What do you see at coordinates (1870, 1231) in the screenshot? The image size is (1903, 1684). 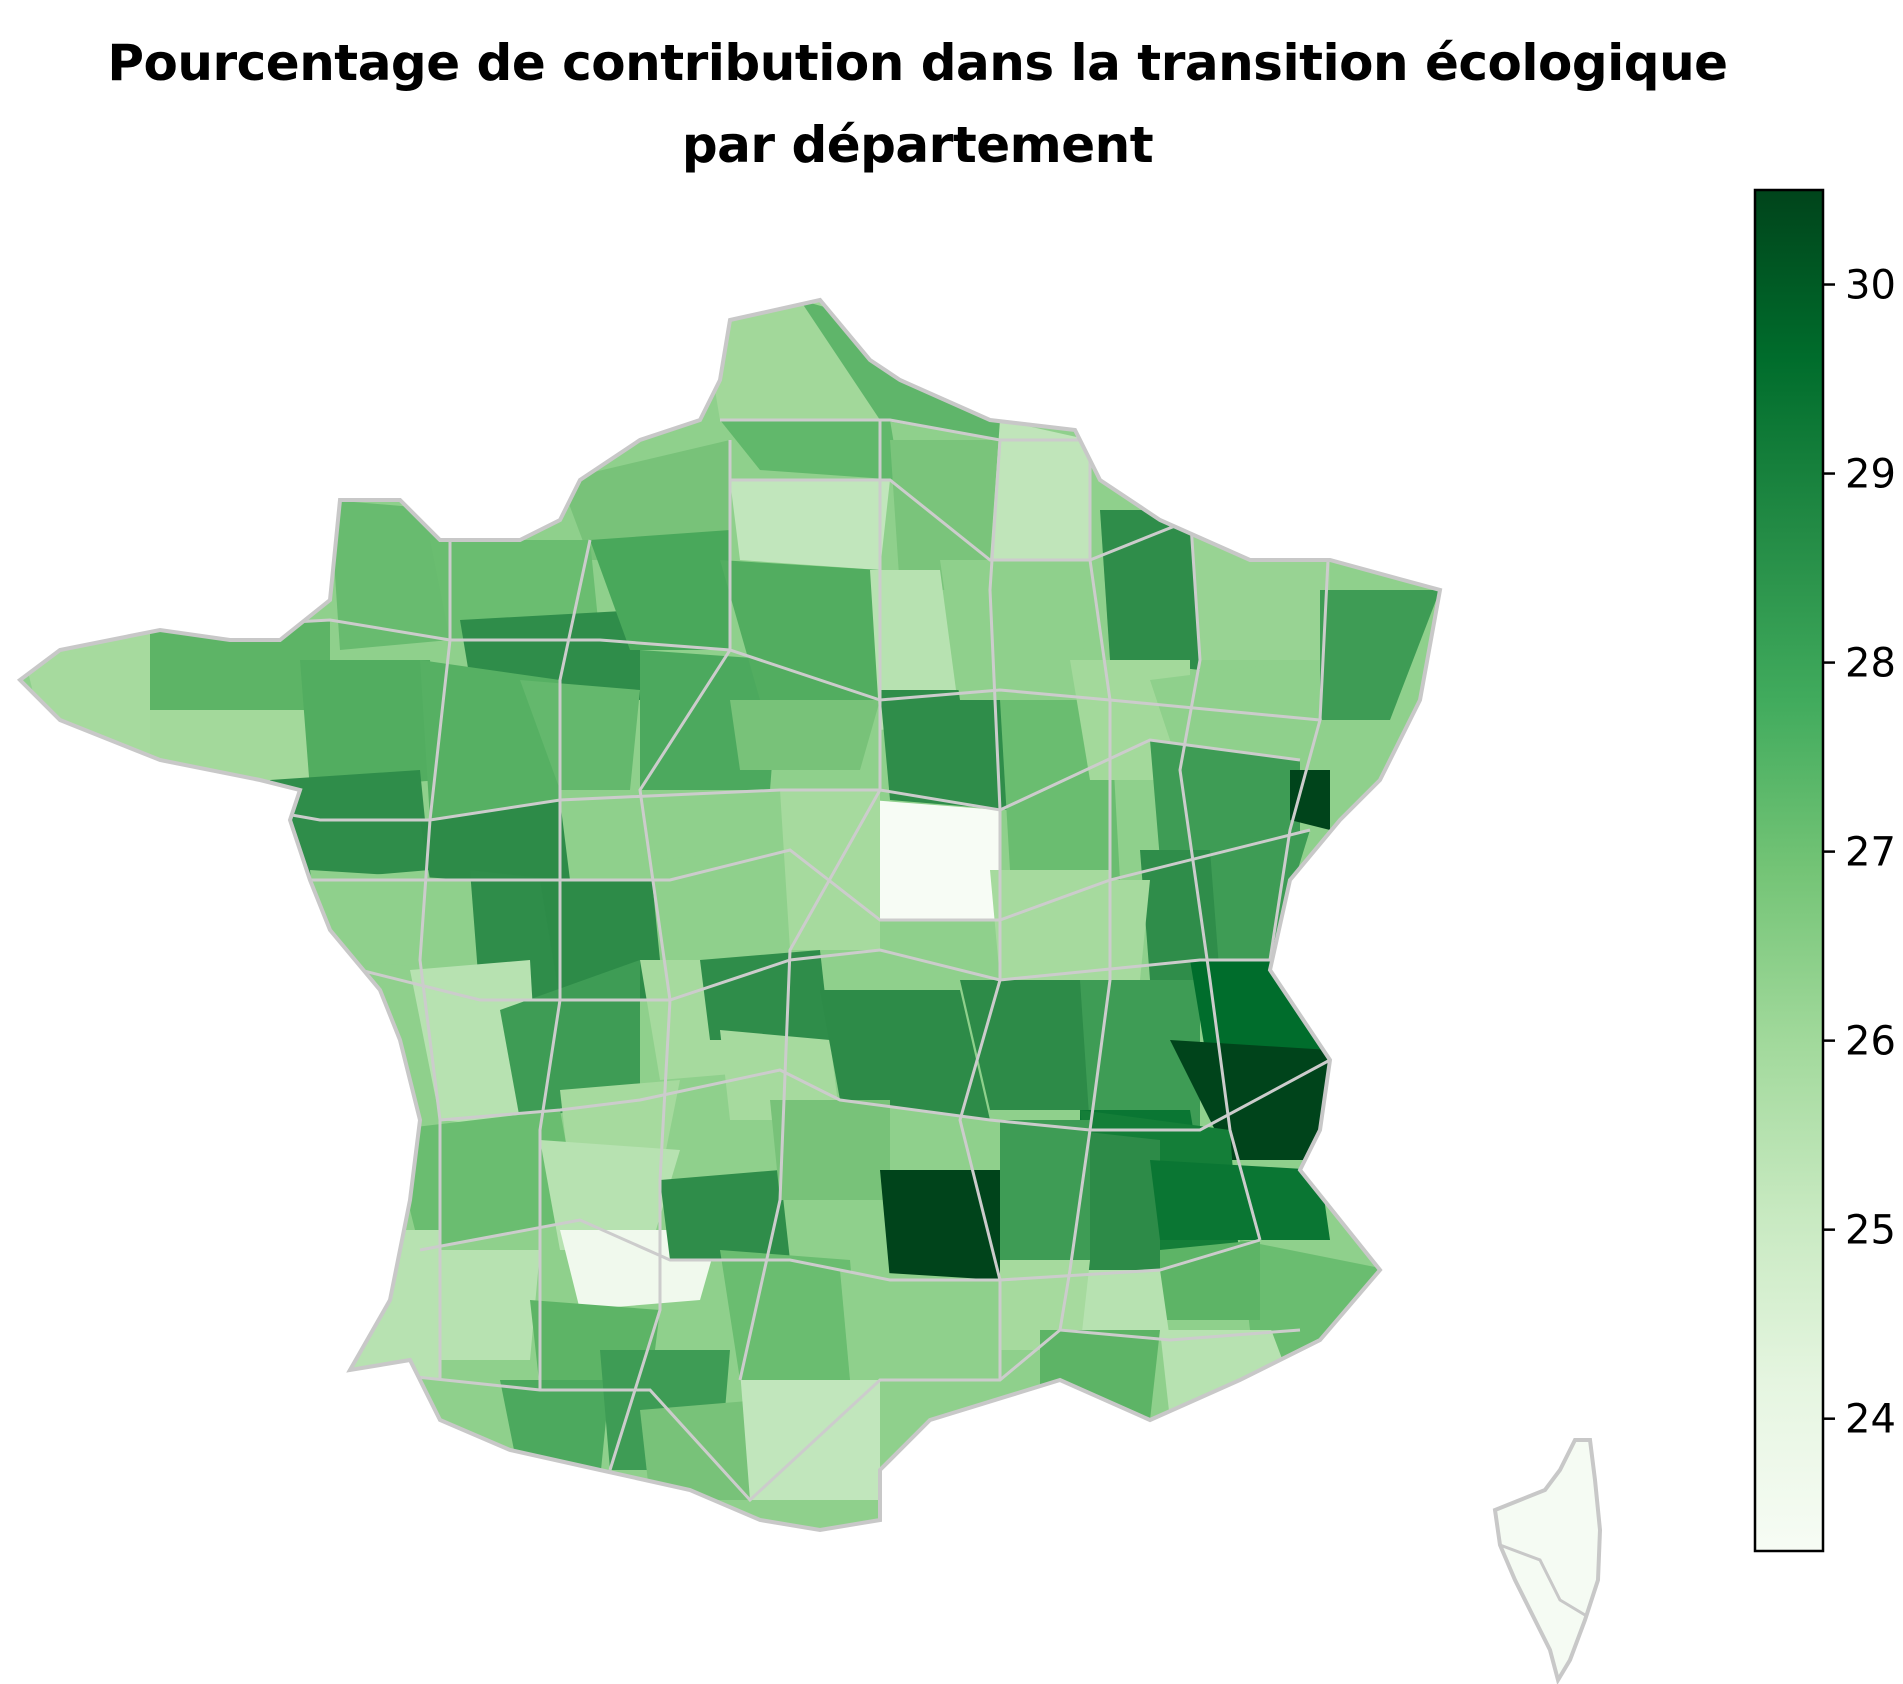 I see `colorbar-tick-label: 25` at bounding box center [1870, 1231].